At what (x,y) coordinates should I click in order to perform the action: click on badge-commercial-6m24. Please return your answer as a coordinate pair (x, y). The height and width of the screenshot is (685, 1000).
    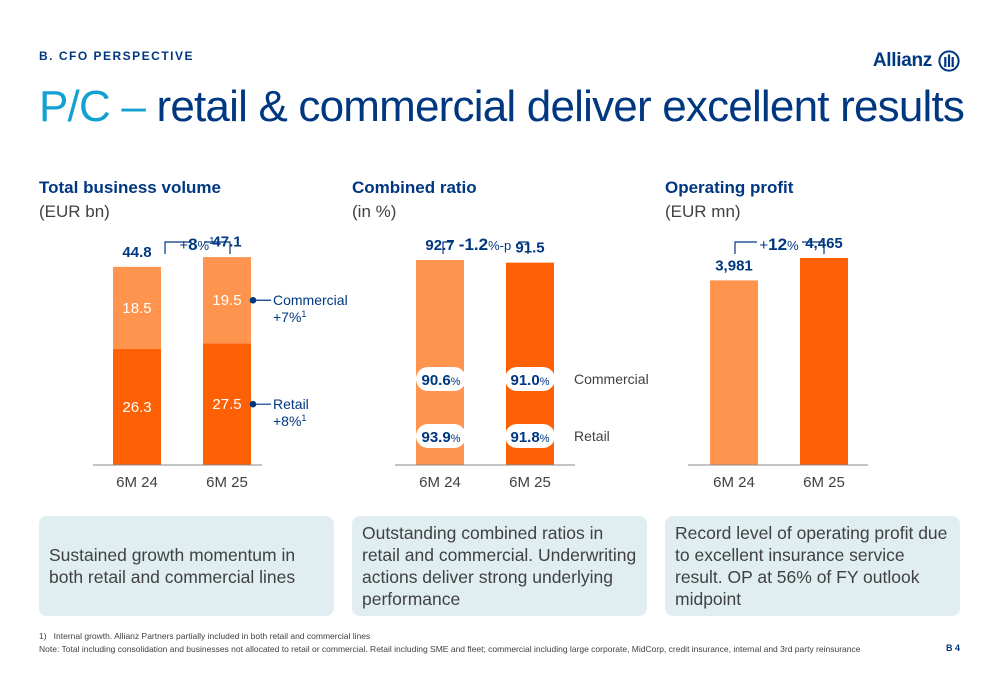
    Looking at the image, I should click on (441, 379).